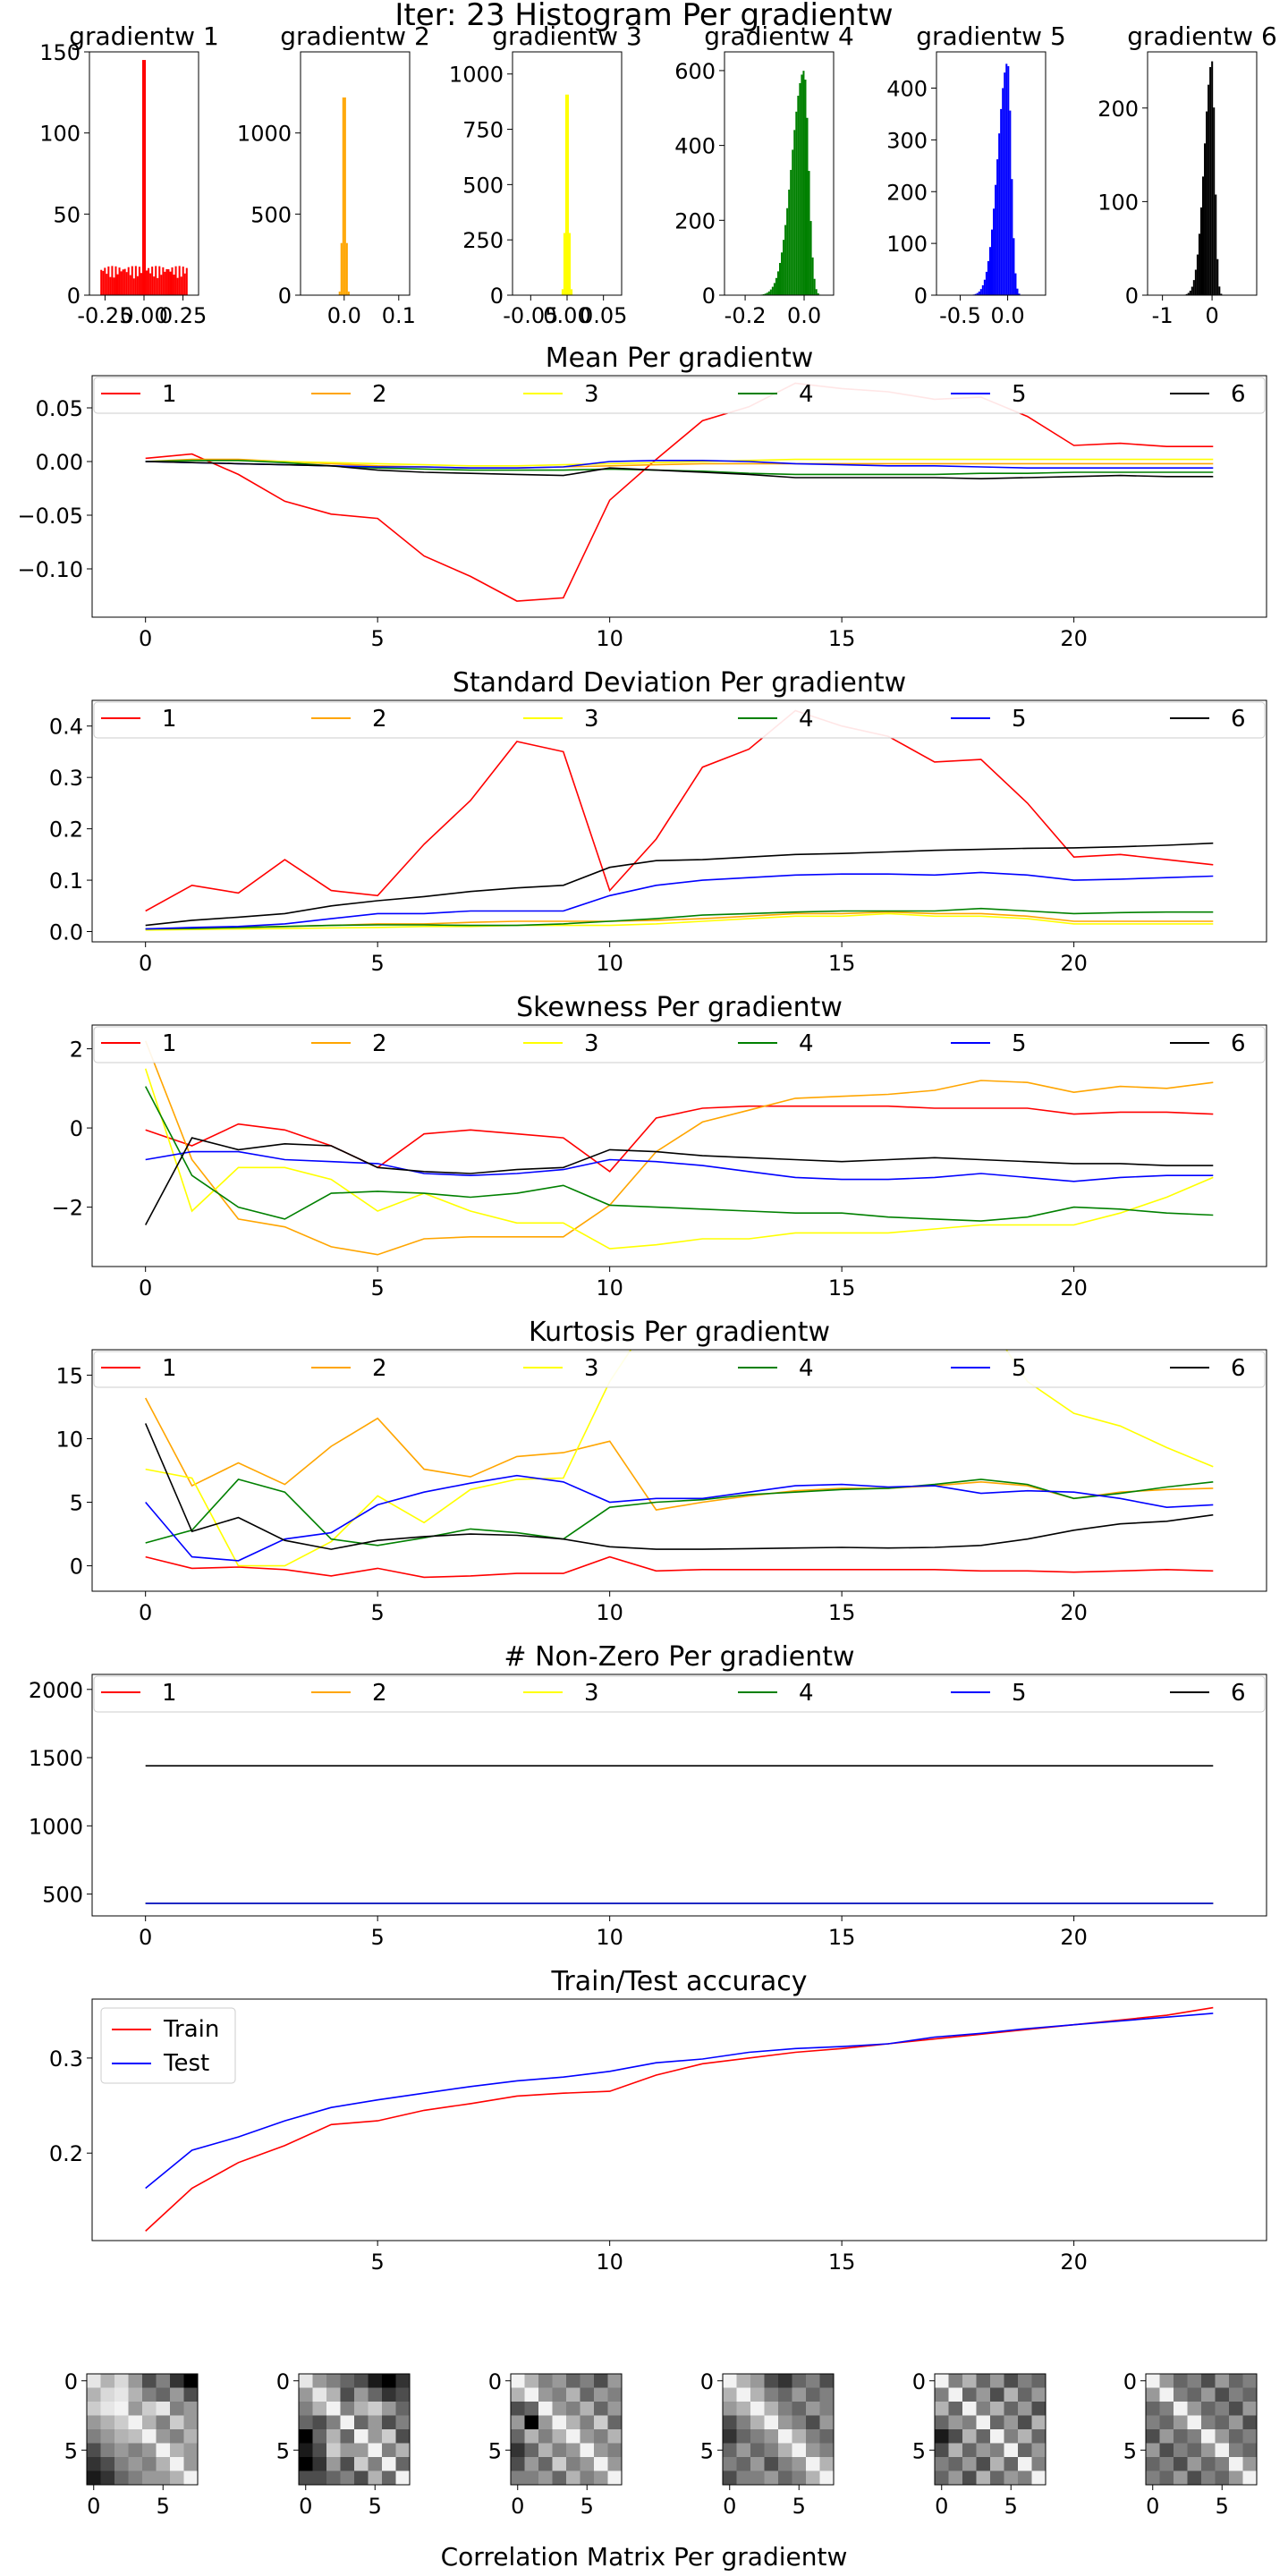 This screenshot has height=2576, width=1288. I want to click on histogram-title: gradientw 1, so click(144, 36).